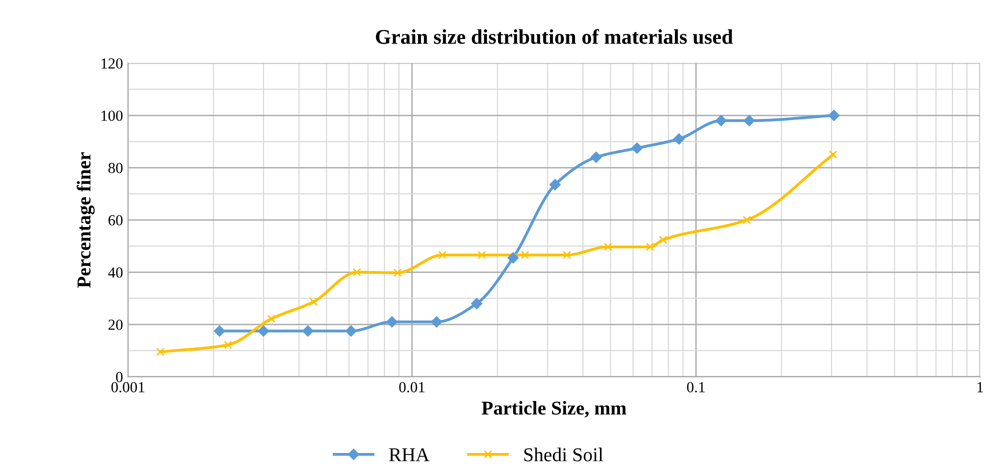  I want to click on y-tick-label: 20, so click(115, 325).